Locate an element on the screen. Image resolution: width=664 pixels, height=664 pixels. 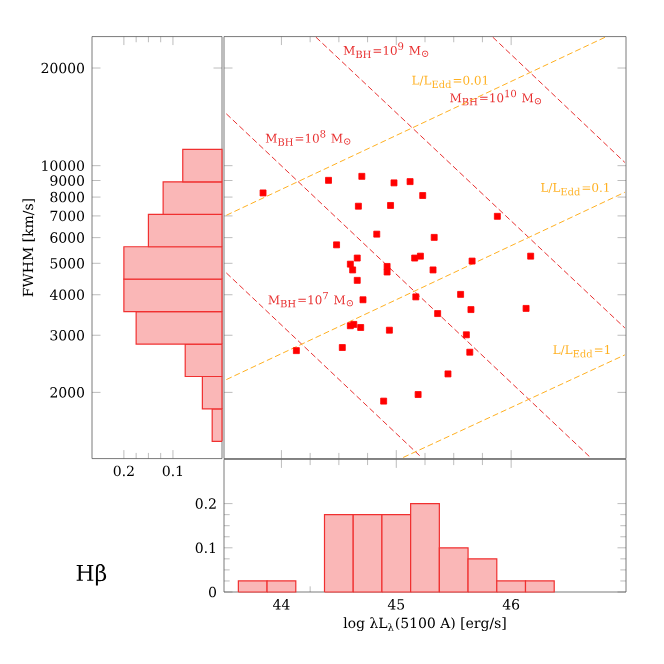
text: Hβ is located at coordinates (91, 575).